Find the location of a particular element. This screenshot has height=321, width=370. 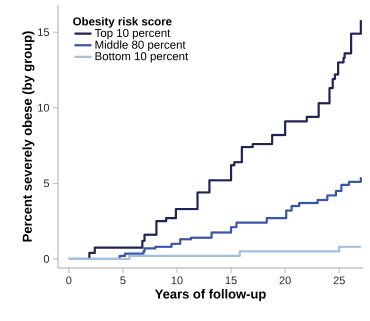

x-tick-label: 20 is located at coordinates (285, 280).